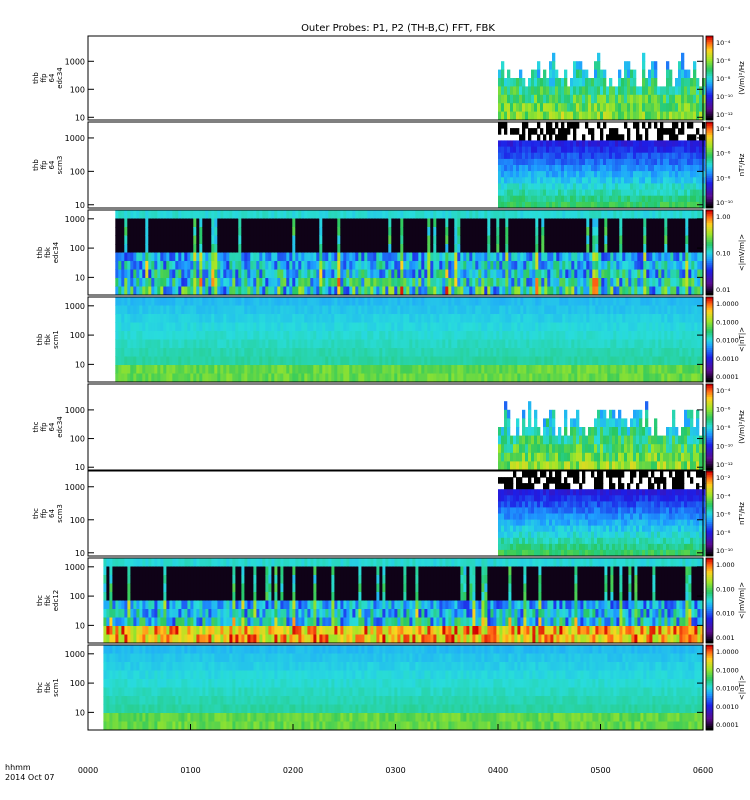 The width and height of the screenshot is (750, 800). What do you see at coordinates (602, 514) in the screenshot?
I see `panel-6-spectrogram` at bounding box center [602, 514].